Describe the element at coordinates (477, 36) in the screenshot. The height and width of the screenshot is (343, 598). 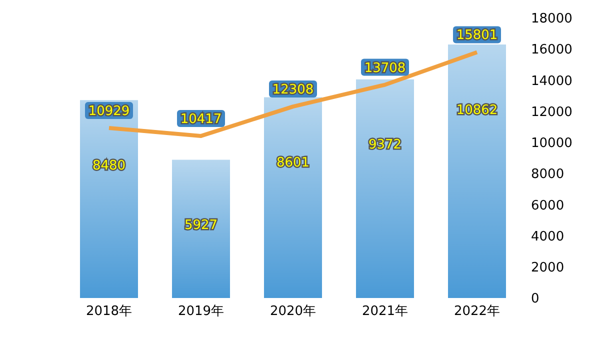
I see `data-label: 15801` at that location.